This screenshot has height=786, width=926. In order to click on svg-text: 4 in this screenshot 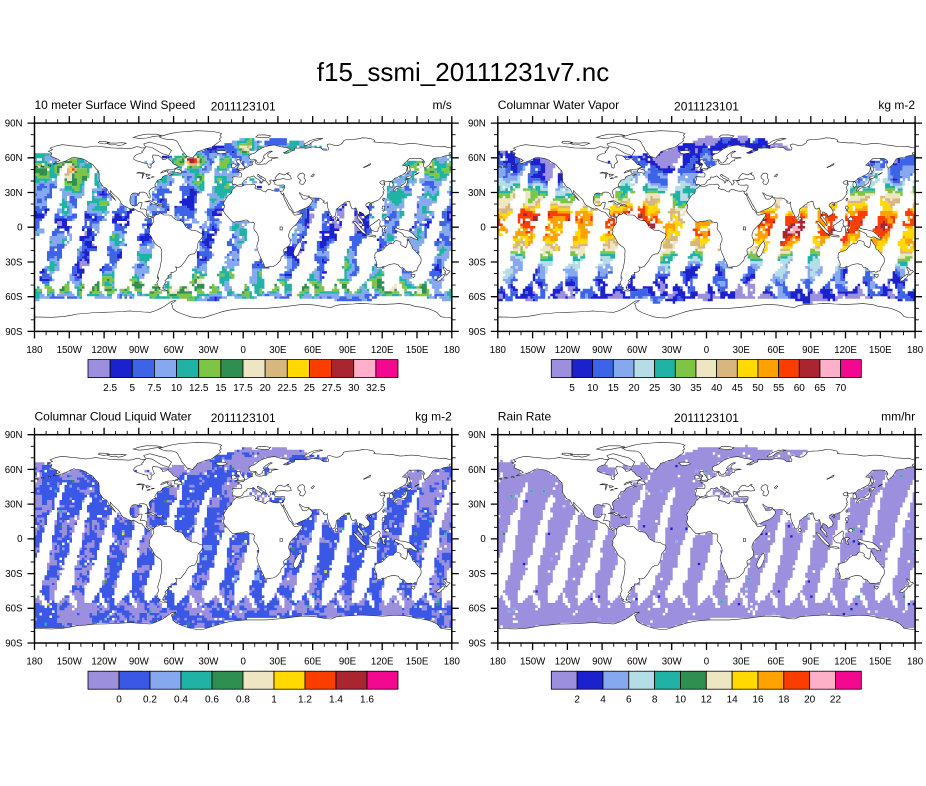, I will do `click(603, 700)`.